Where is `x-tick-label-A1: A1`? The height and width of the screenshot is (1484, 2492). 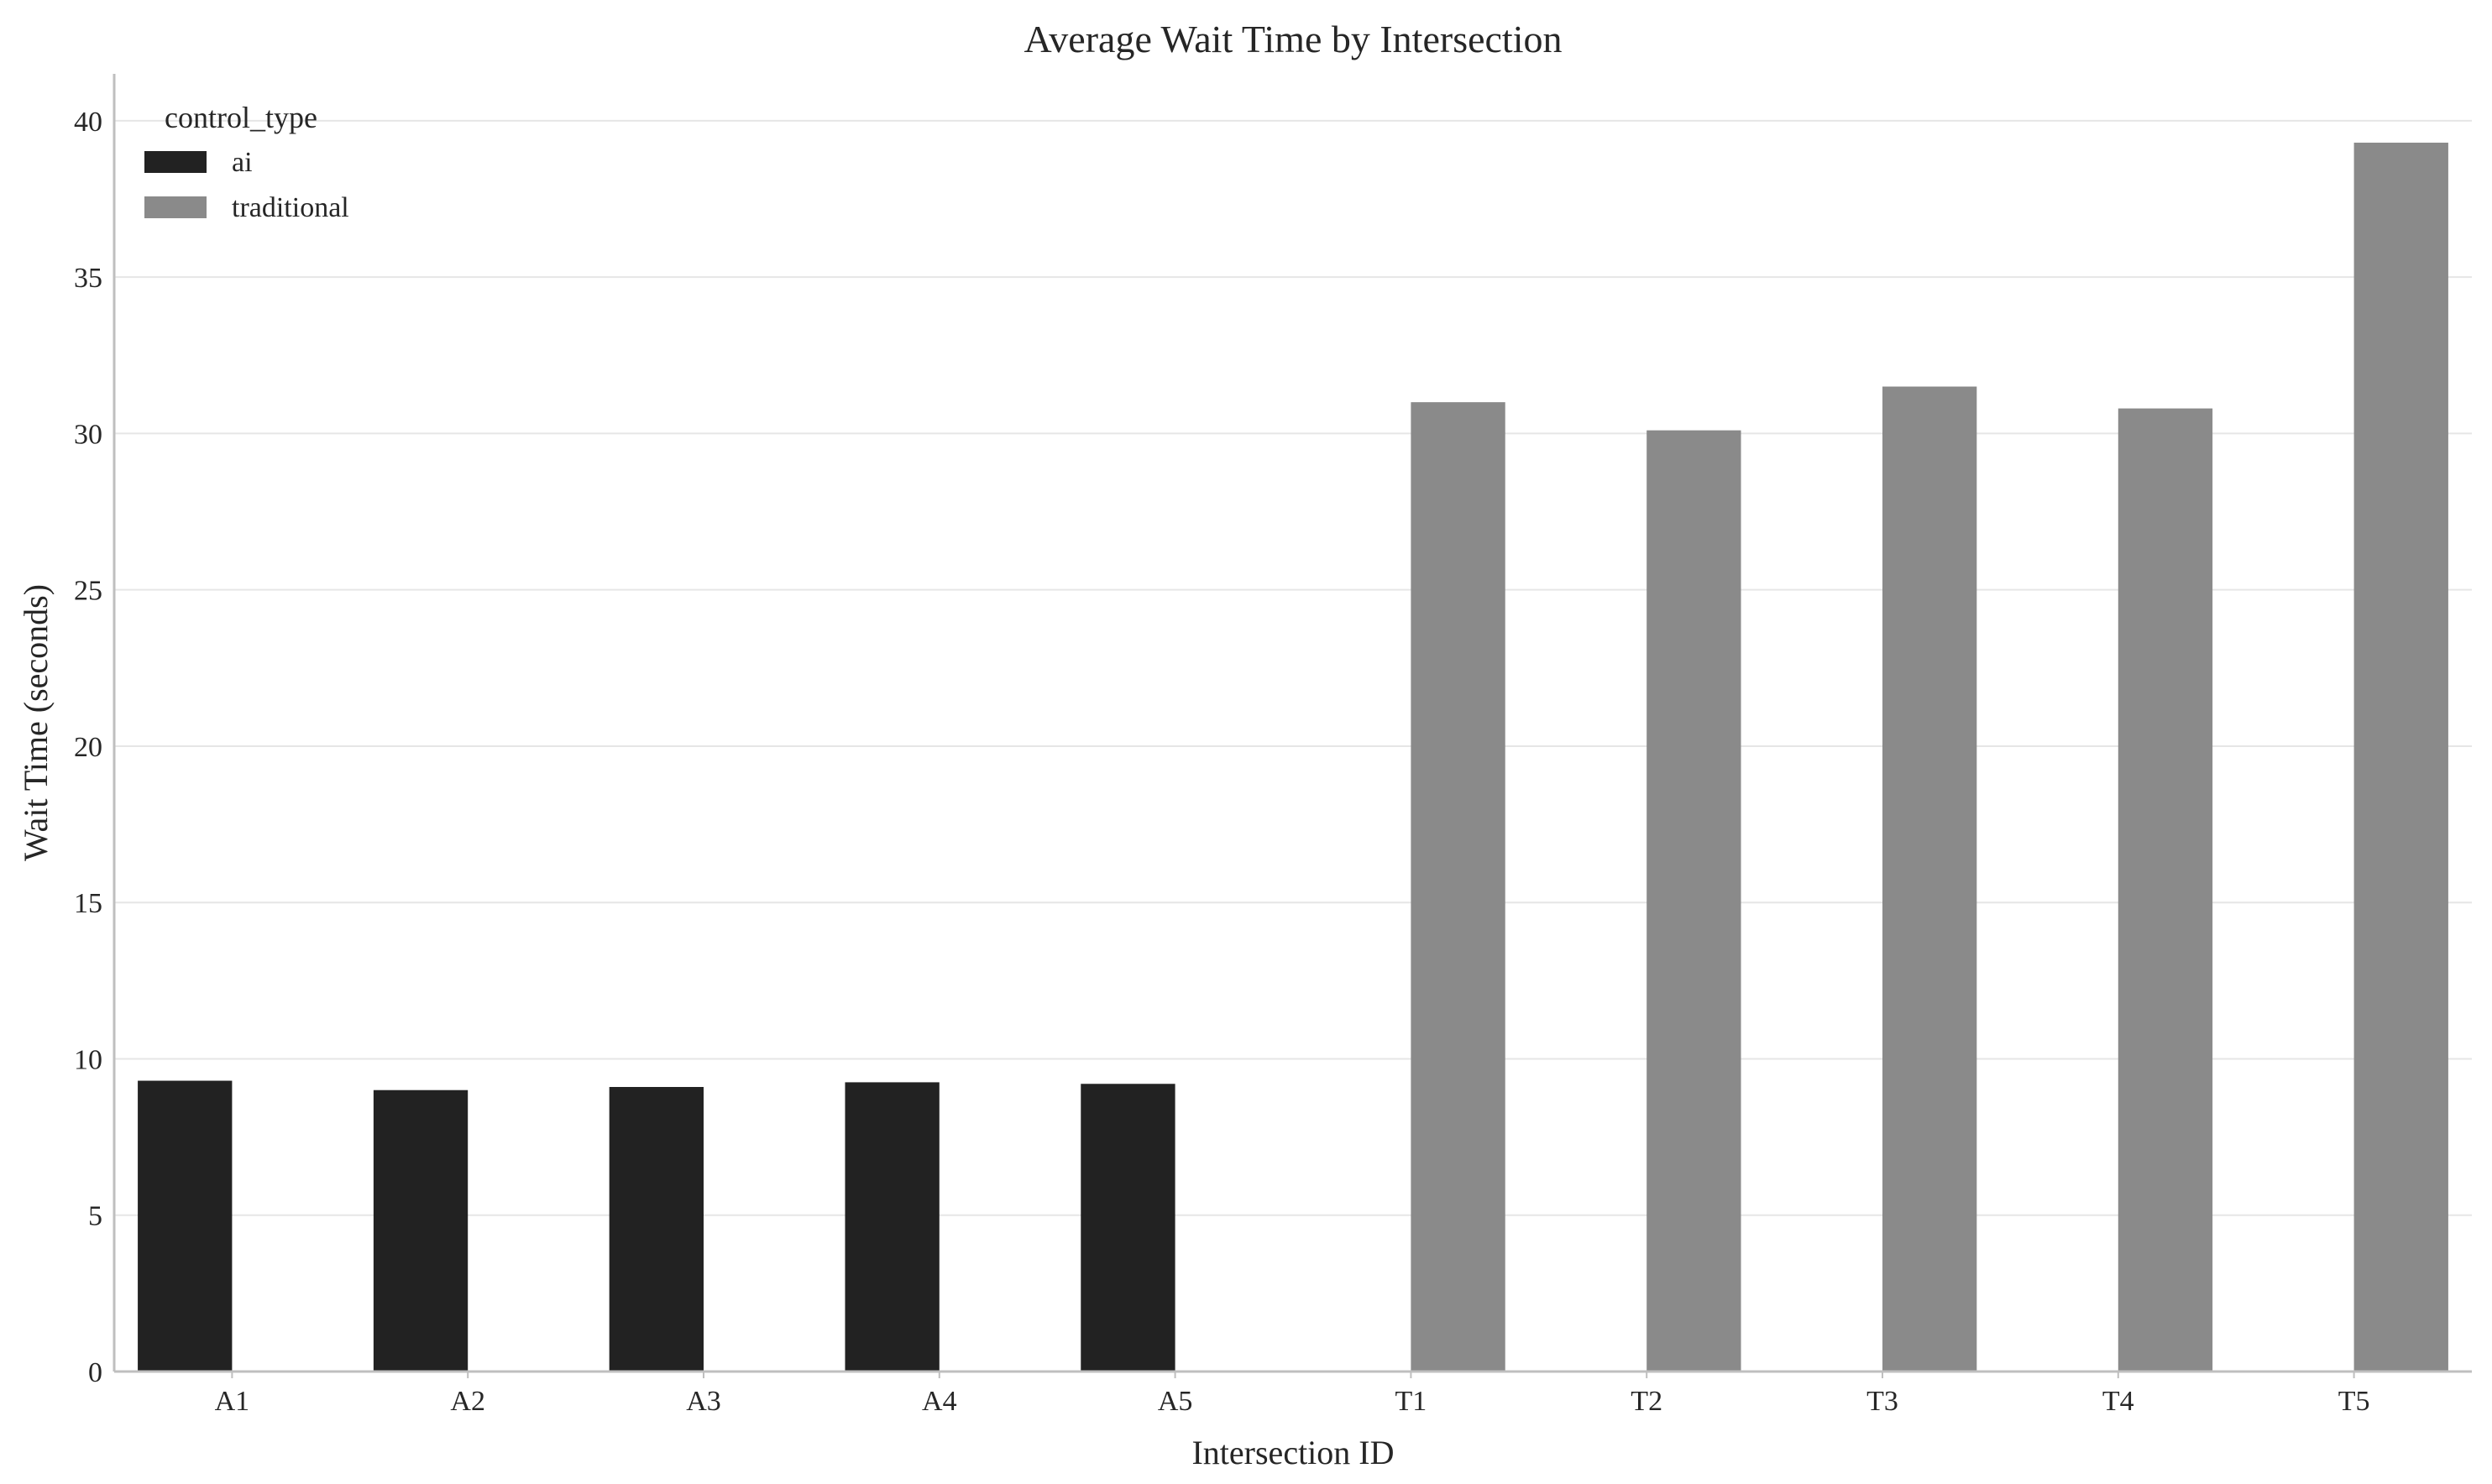 x-tick-label-A1: A1 is located at coordinates (232, 1401).